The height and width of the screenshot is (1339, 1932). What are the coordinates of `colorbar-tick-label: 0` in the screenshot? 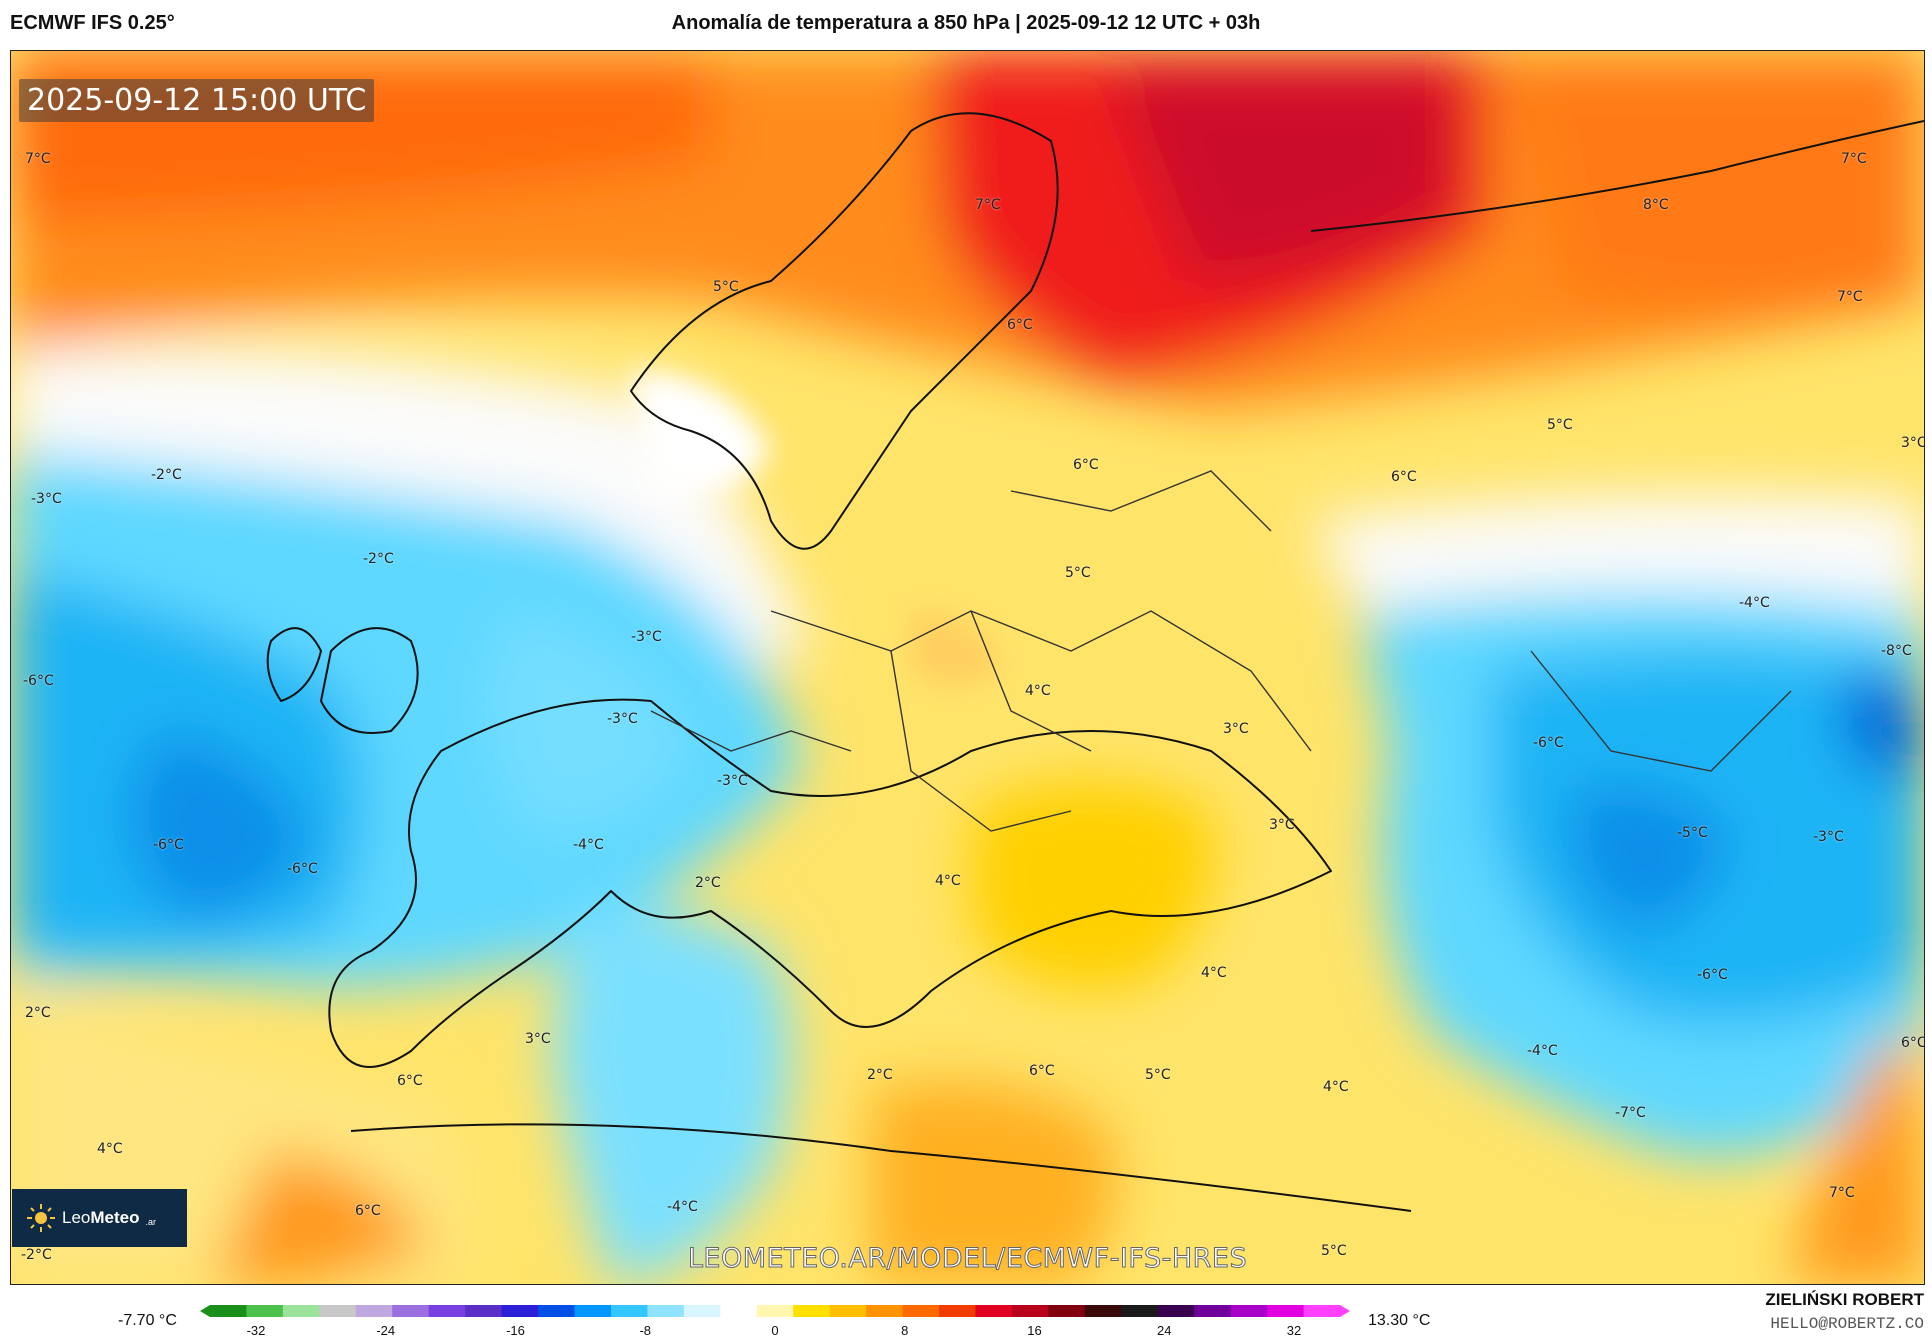 It's located at (775, 1330).